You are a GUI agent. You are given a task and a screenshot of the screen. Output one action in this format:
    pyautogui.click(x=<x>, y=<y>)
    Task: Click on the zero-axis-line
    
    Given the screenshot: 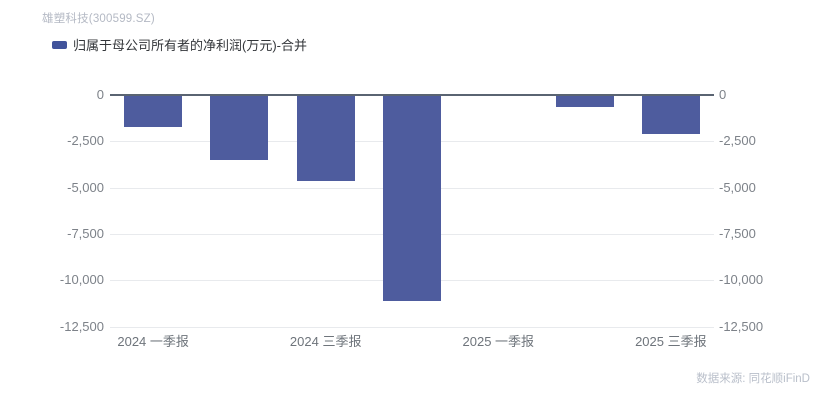 What is the action you would take?
    pyautogui.click(x=412, y=95)
    